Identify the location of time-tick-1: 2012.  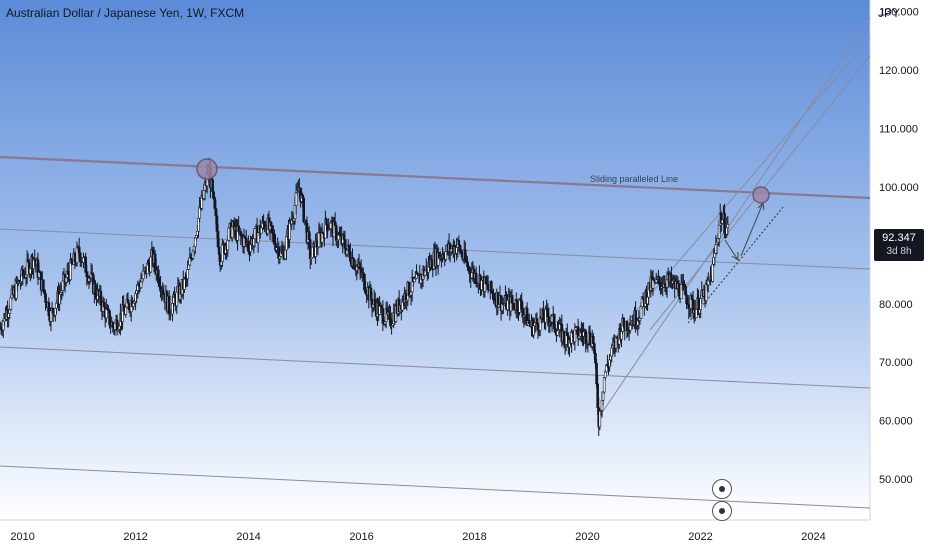
(135, 537).